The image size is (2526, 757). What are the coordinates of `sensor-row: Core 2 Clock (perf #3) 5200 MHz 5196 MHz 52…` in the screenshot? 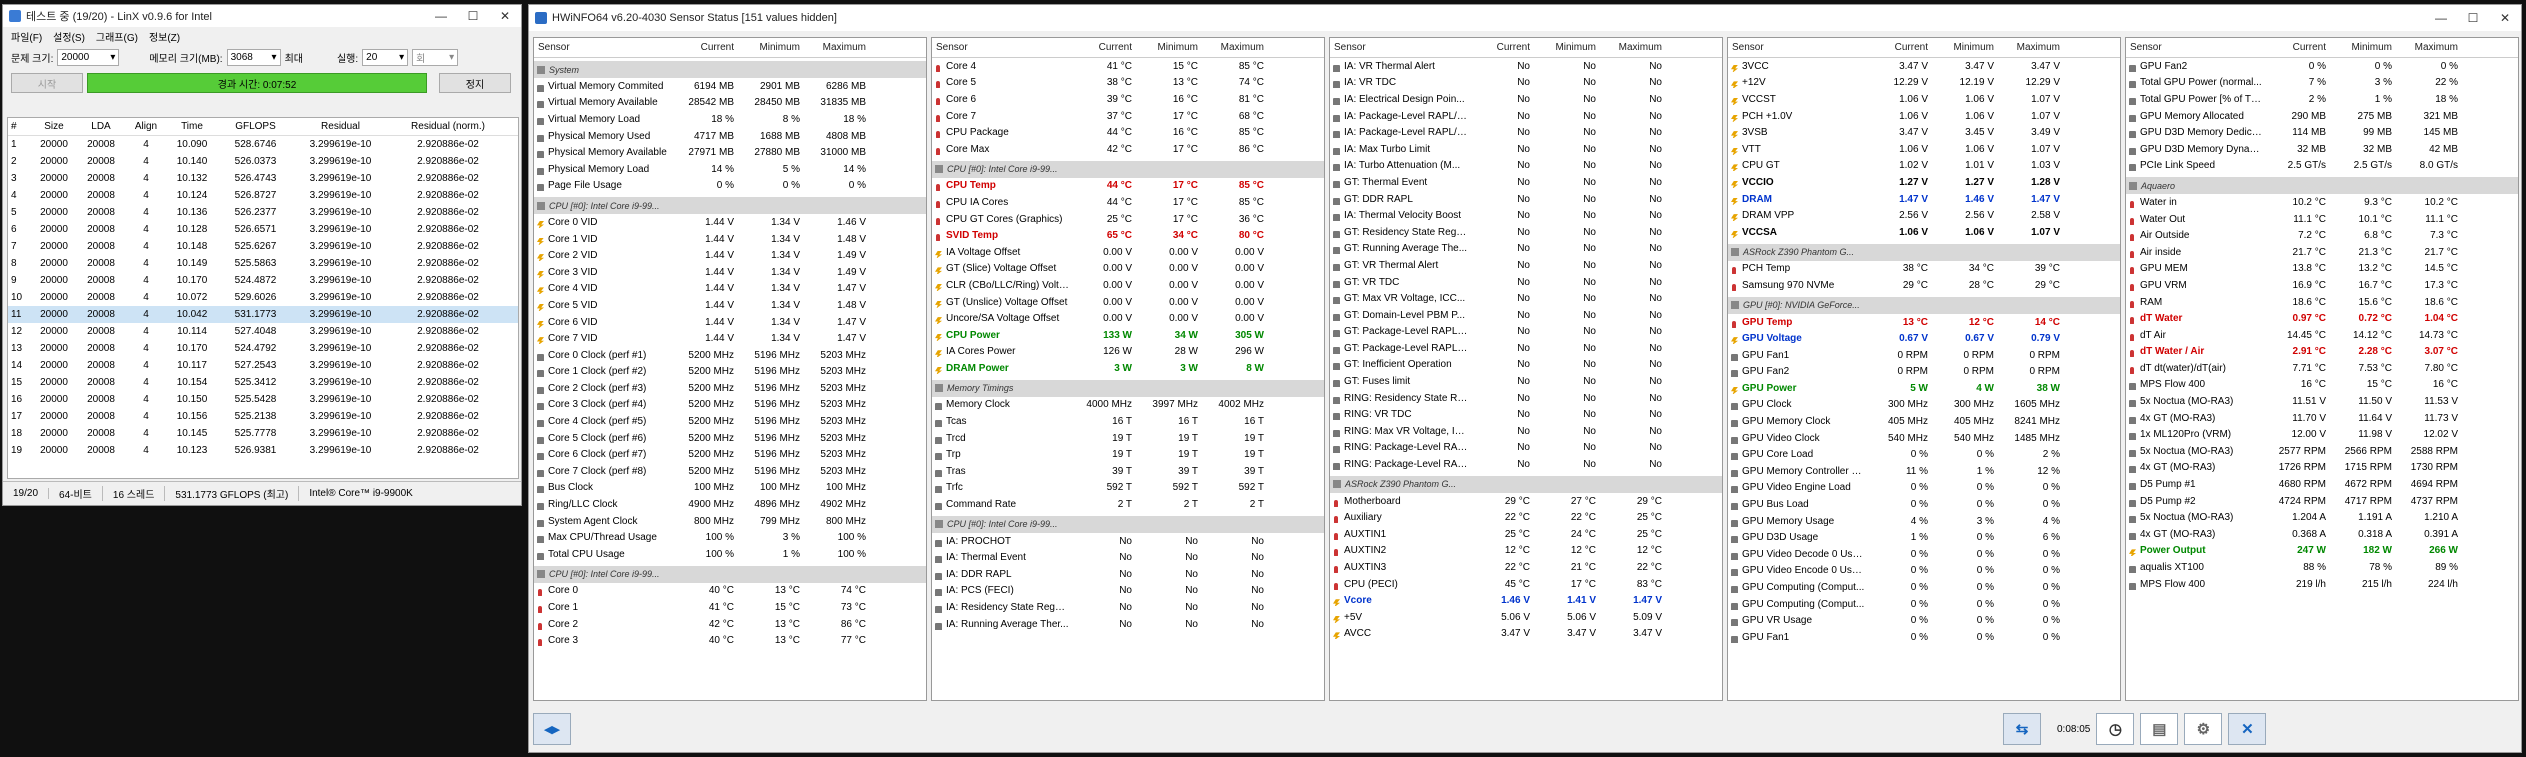 It's located at (730, 388).